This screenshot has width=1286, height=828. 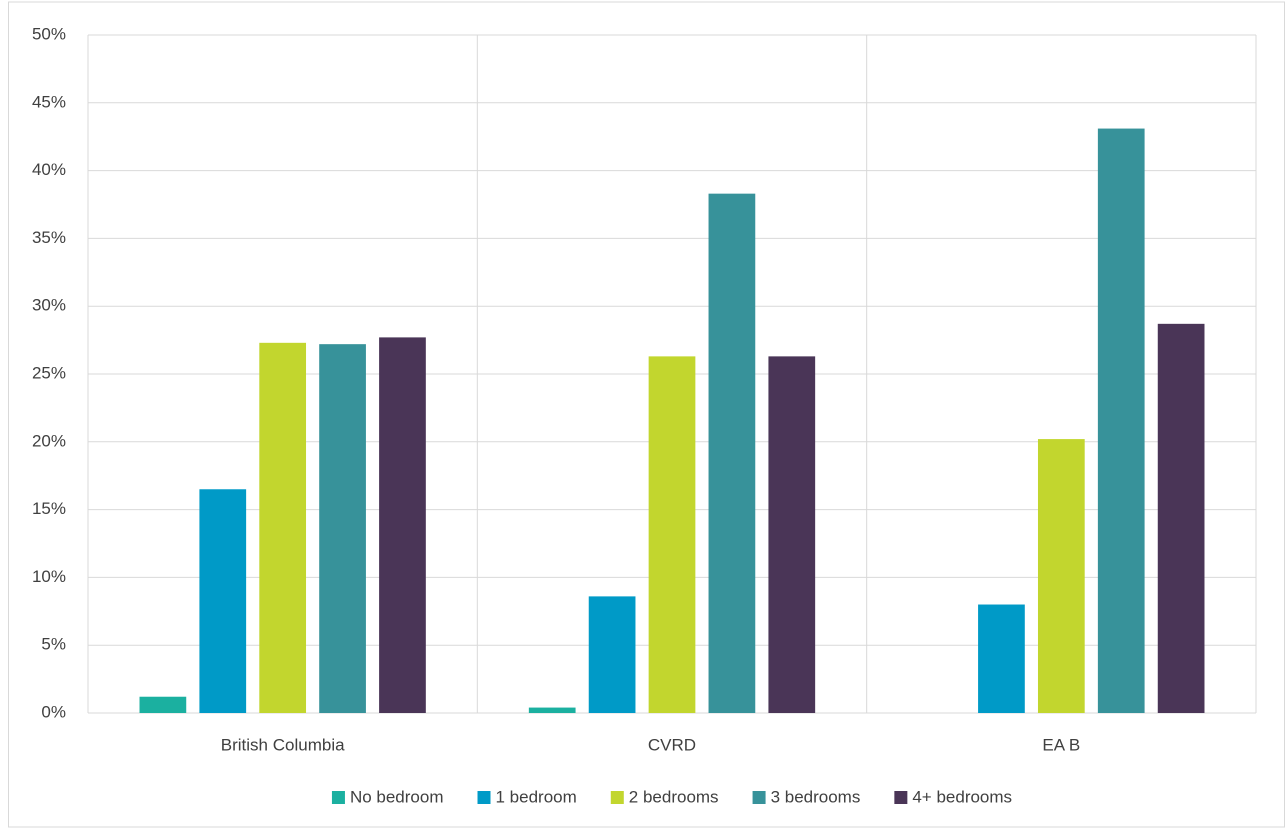 I want to click on x-tick-label: EA B, so click(x=1061, y=744).